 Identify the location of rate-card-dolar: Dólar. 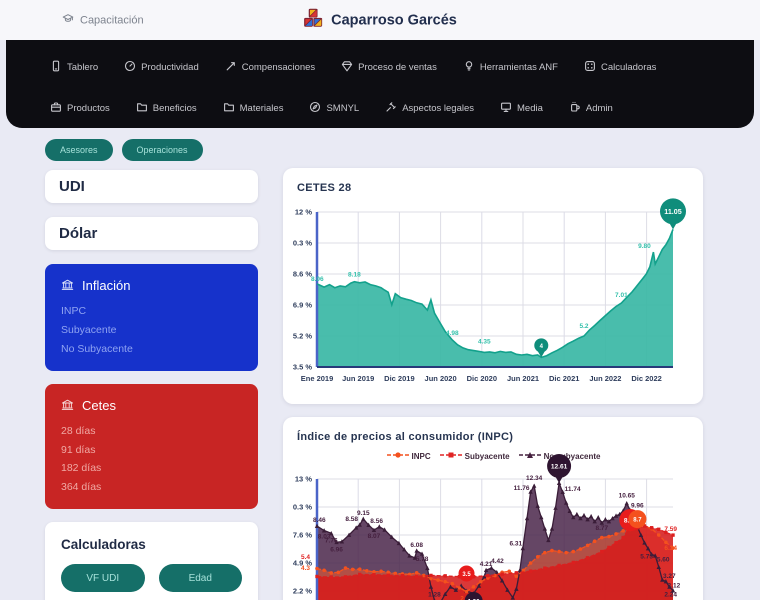
(151, 233).